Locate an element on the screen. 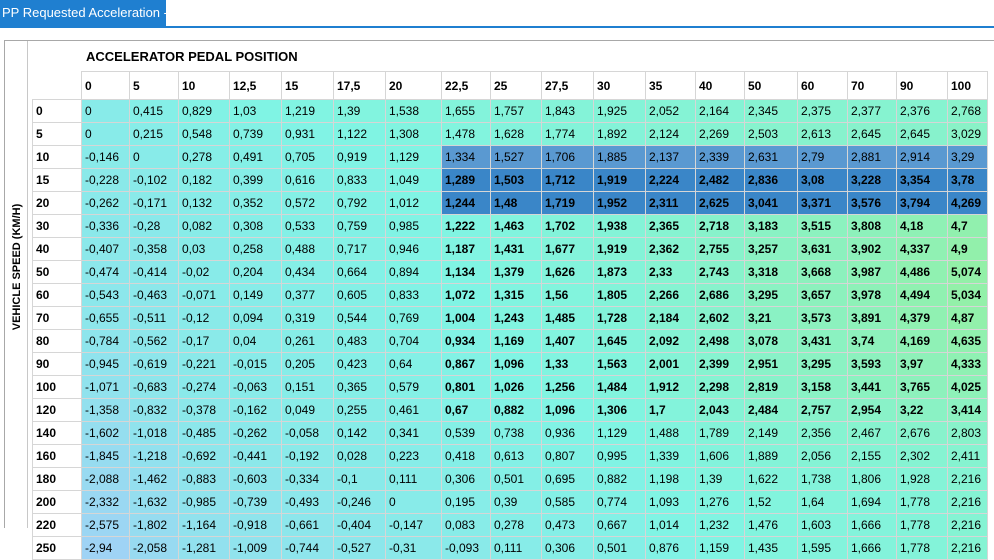 This screenshot has width=994, height=560. table-cell: 4,494 is located at coordinates (922, 295).